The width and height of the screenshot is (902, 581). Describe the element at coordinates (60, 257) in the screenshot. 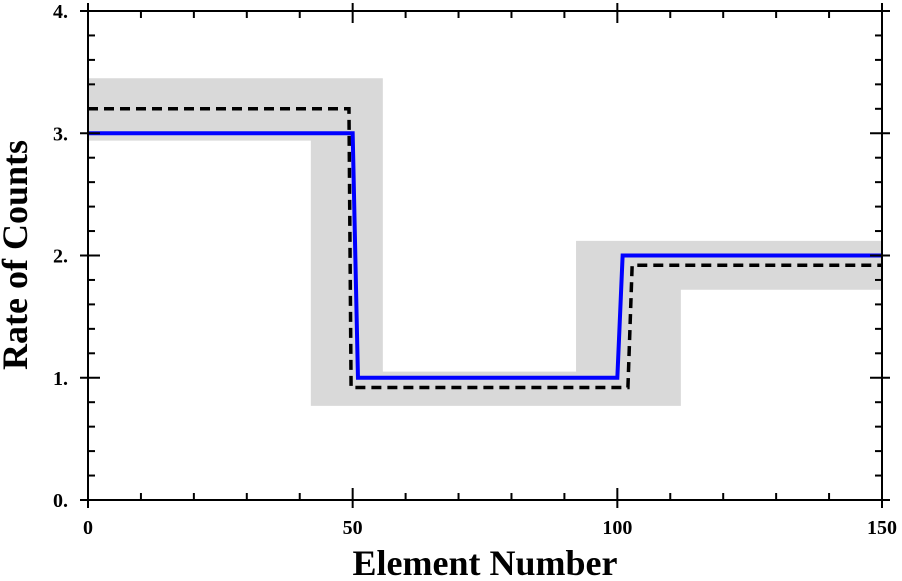

I see `y-tick-label: 2.` at that location.